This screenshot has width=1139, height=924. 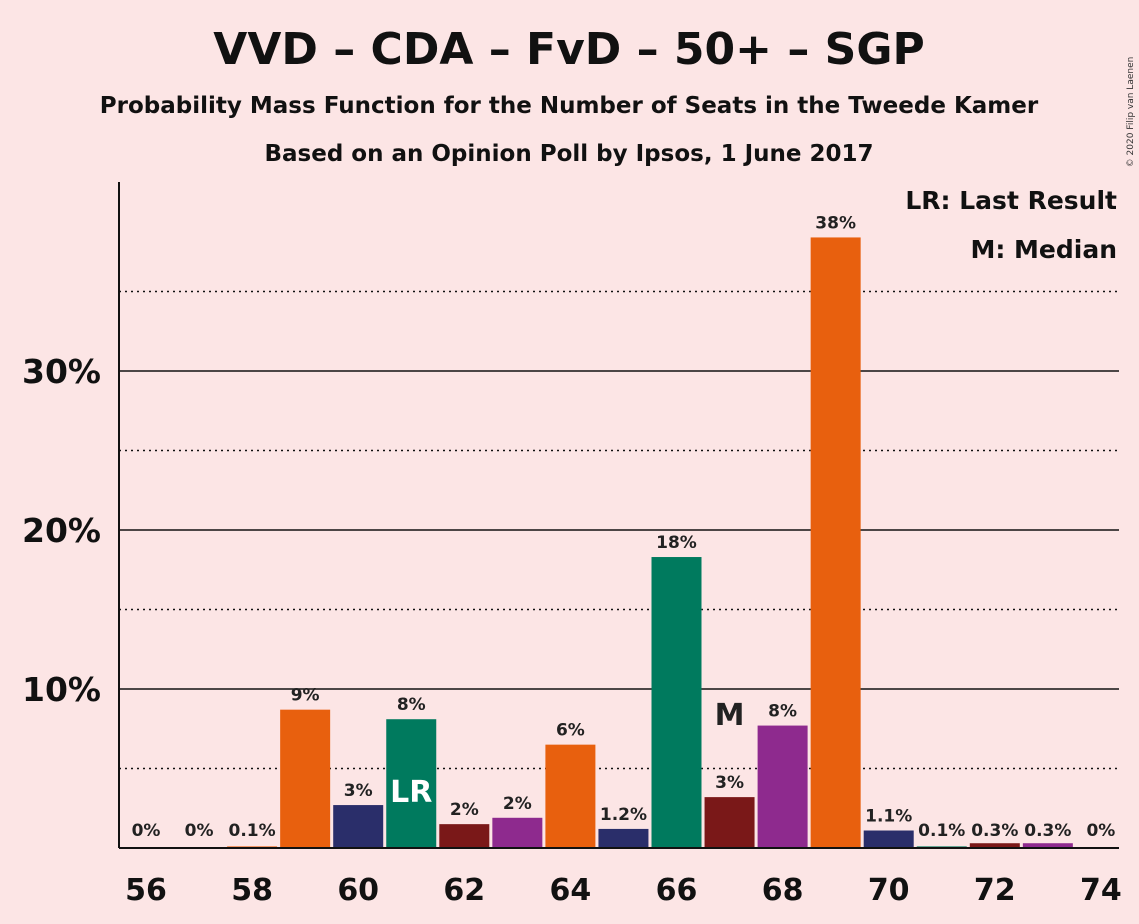 What do you see at coordinates (61, 689) in the screenshot?
I see `y-tick-label: 10%` at bounding box center [61, 689].